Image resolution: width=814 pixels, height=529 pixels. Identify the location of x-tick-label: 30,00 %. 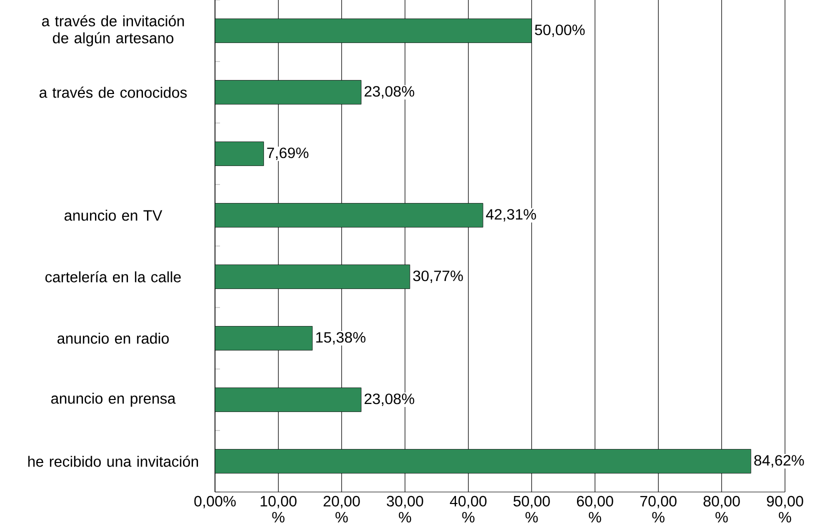
(405, 509).